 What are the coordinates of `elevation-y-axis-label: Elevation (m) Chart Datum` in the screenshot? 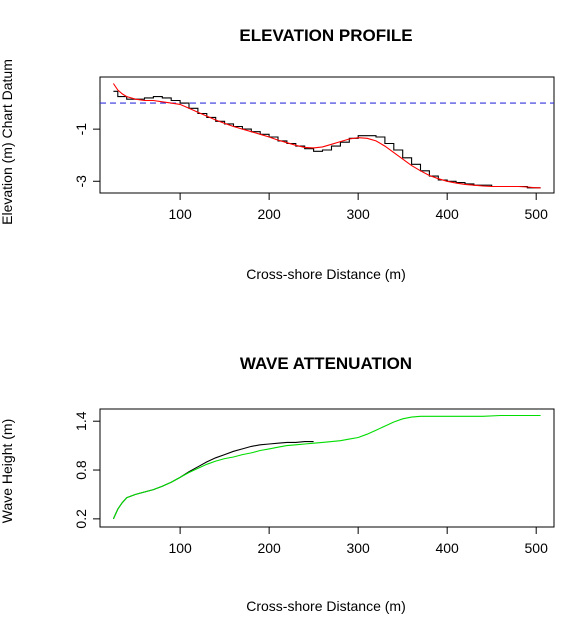 It's located at (7, 142).